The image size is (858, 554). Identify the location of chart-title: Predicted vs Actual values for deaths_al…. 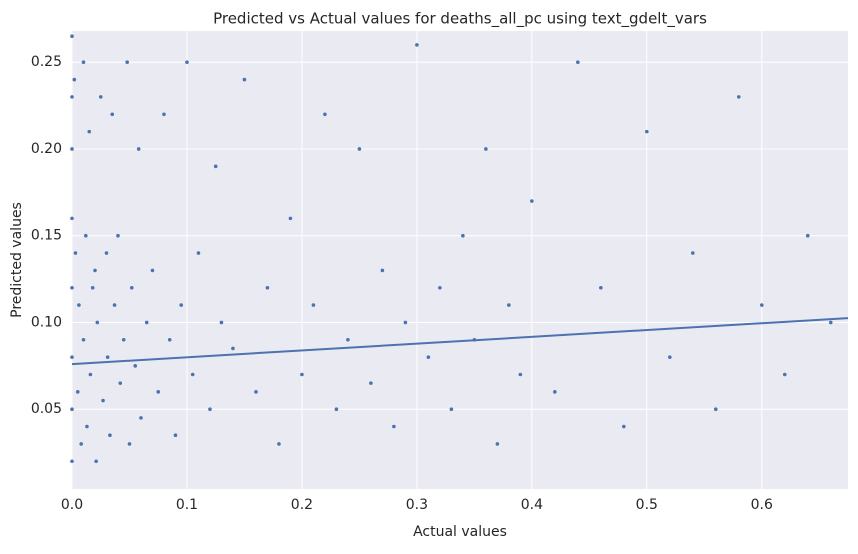
(460, 19).